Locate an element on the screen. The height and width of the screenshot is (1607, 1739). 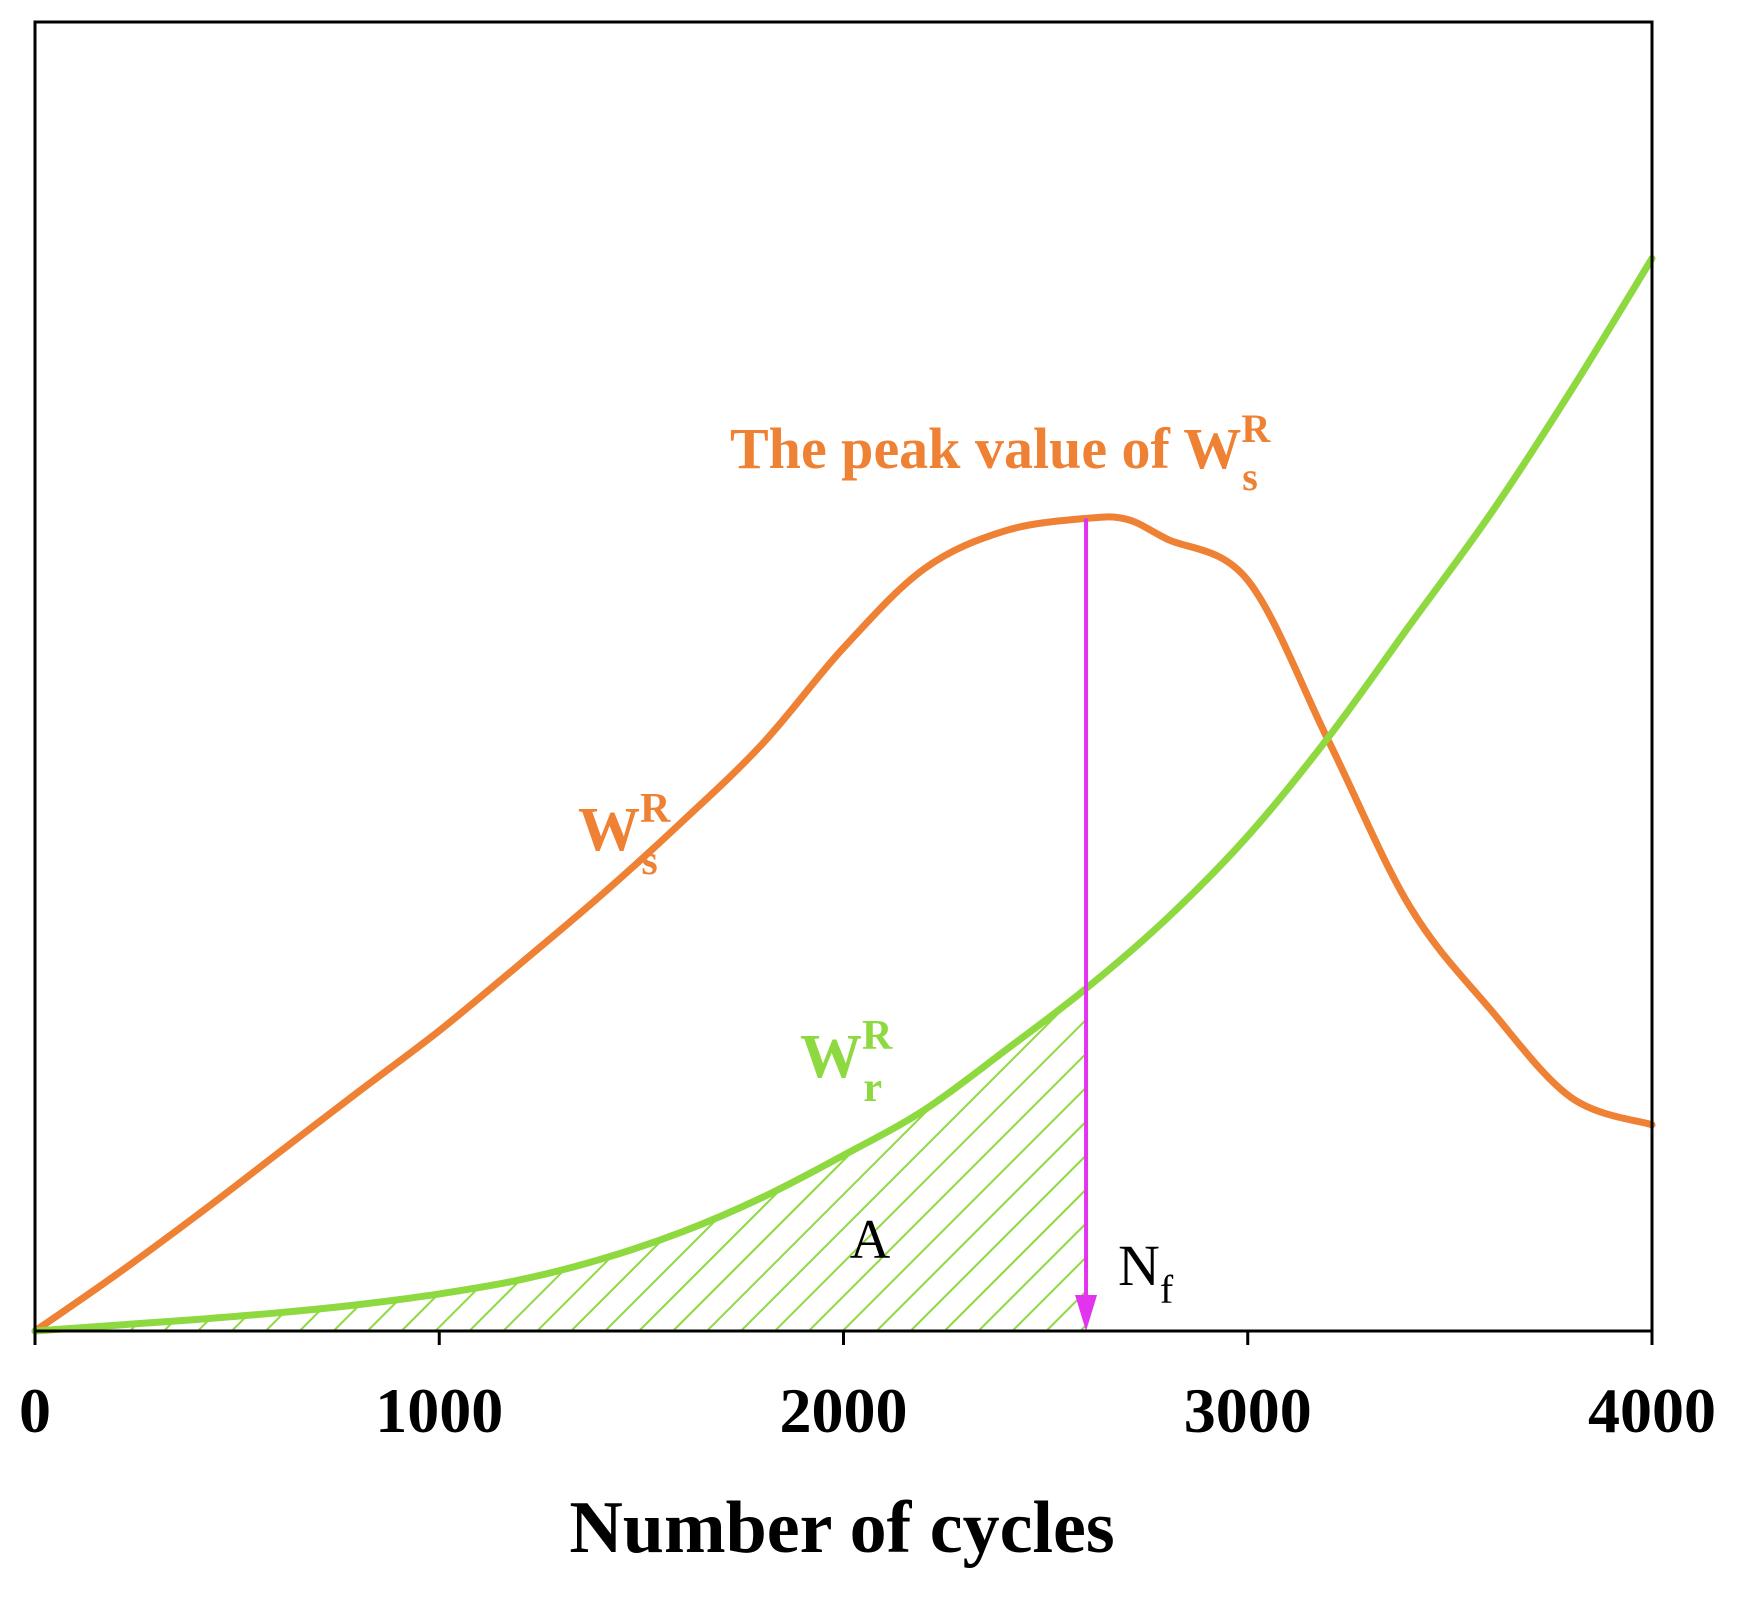
x-axis-title: Number of cycles is located at coordinates (841, 1528).